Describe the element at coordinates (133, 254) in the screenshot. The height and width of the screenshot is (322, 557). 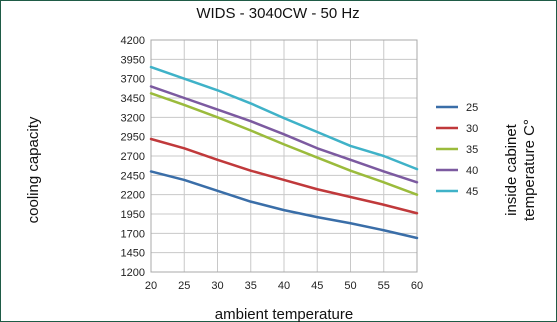
I see `y-tick-label: 1450` at that location.